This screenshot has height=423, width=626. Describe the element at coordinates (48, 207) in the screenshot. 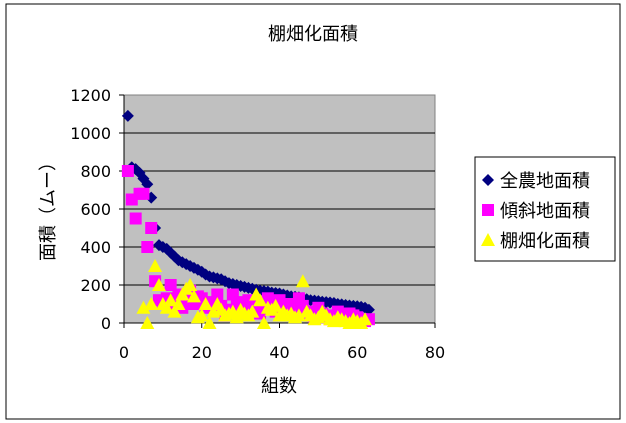

I see `y-axis-label: 面積（ムー）` at that location.